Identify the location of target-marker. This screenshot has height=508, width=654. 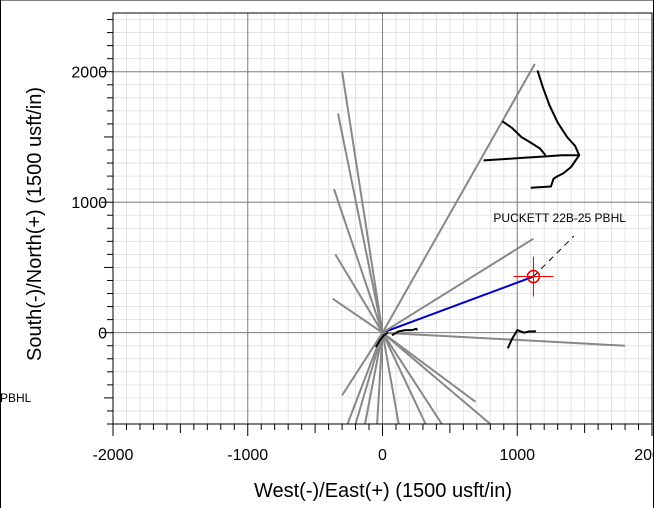
(533, 276).